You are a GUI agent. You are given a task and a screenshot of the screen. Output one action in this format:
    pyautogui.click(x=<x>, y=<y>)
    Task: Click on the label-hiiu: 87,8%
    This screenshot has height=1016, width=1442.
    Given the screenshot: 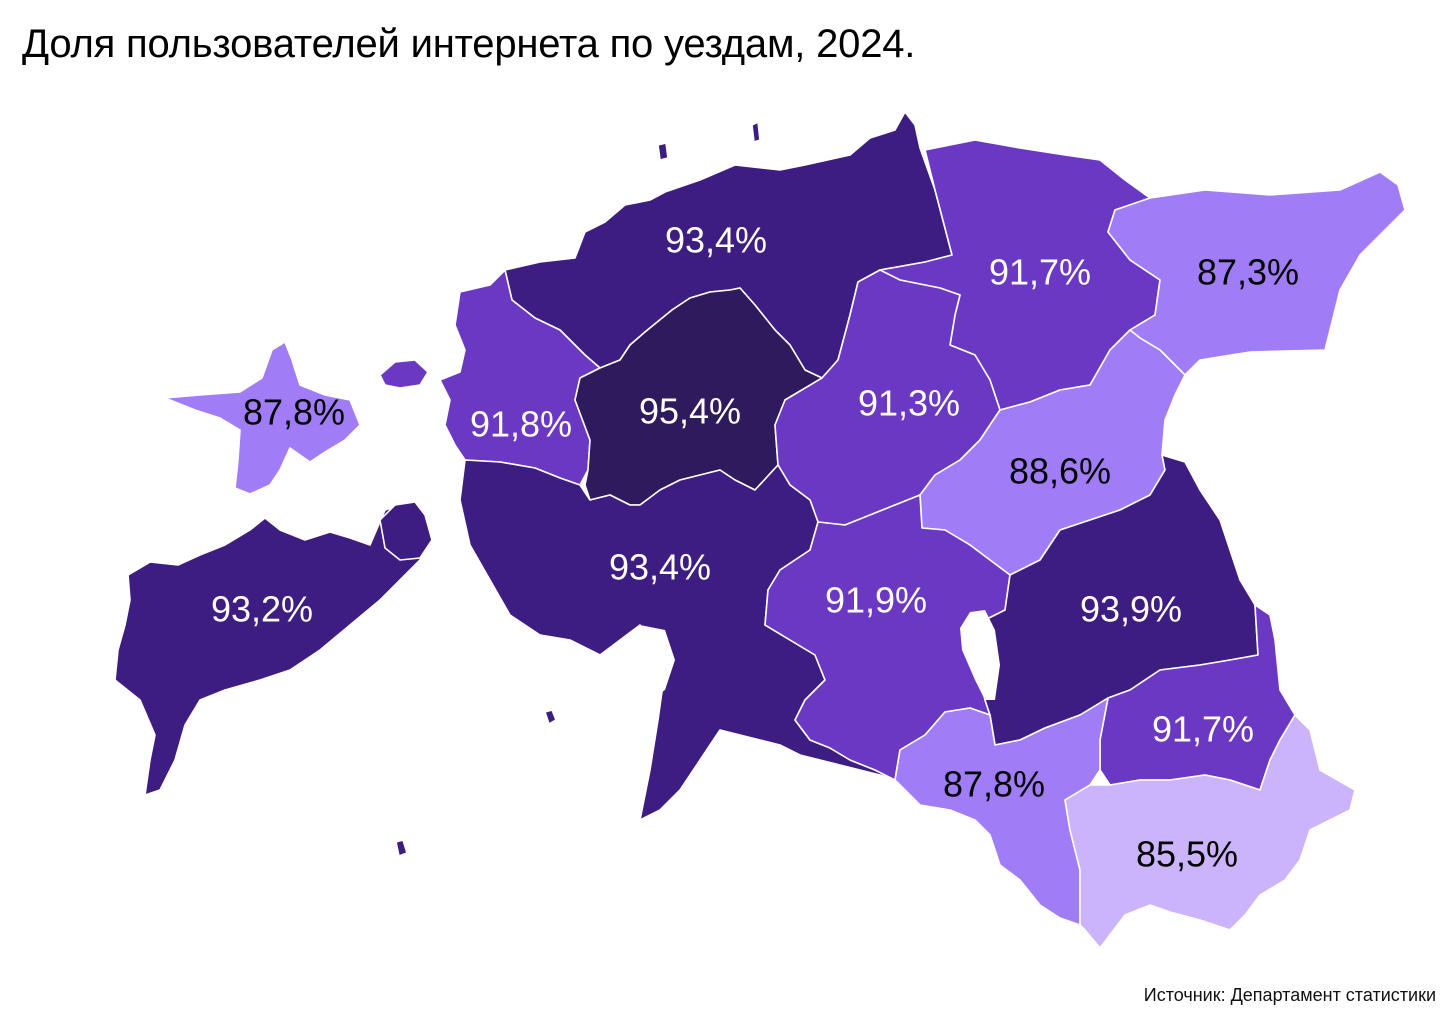 What is the action you would take?
    pyautogui.click(x=294, y=412)
    